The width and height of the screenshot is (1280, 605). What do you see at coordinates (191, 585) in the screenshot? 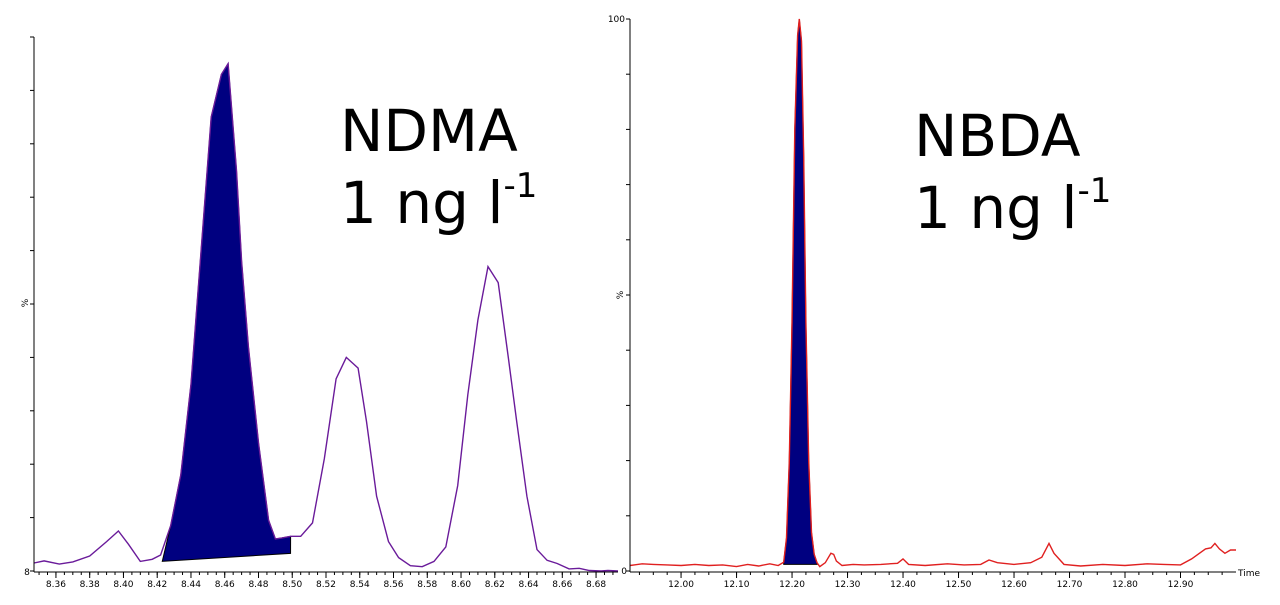
I see `ndma-x-tick-label: 8.44` at bounding box center [191, 585].